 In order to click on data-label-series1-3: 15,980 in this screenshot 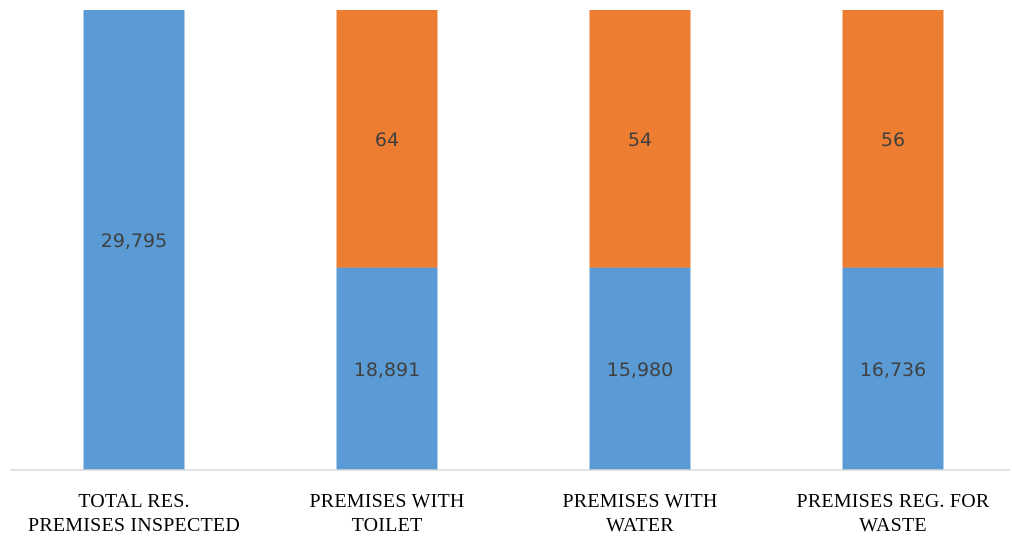, I will do `click(640, 370)`.